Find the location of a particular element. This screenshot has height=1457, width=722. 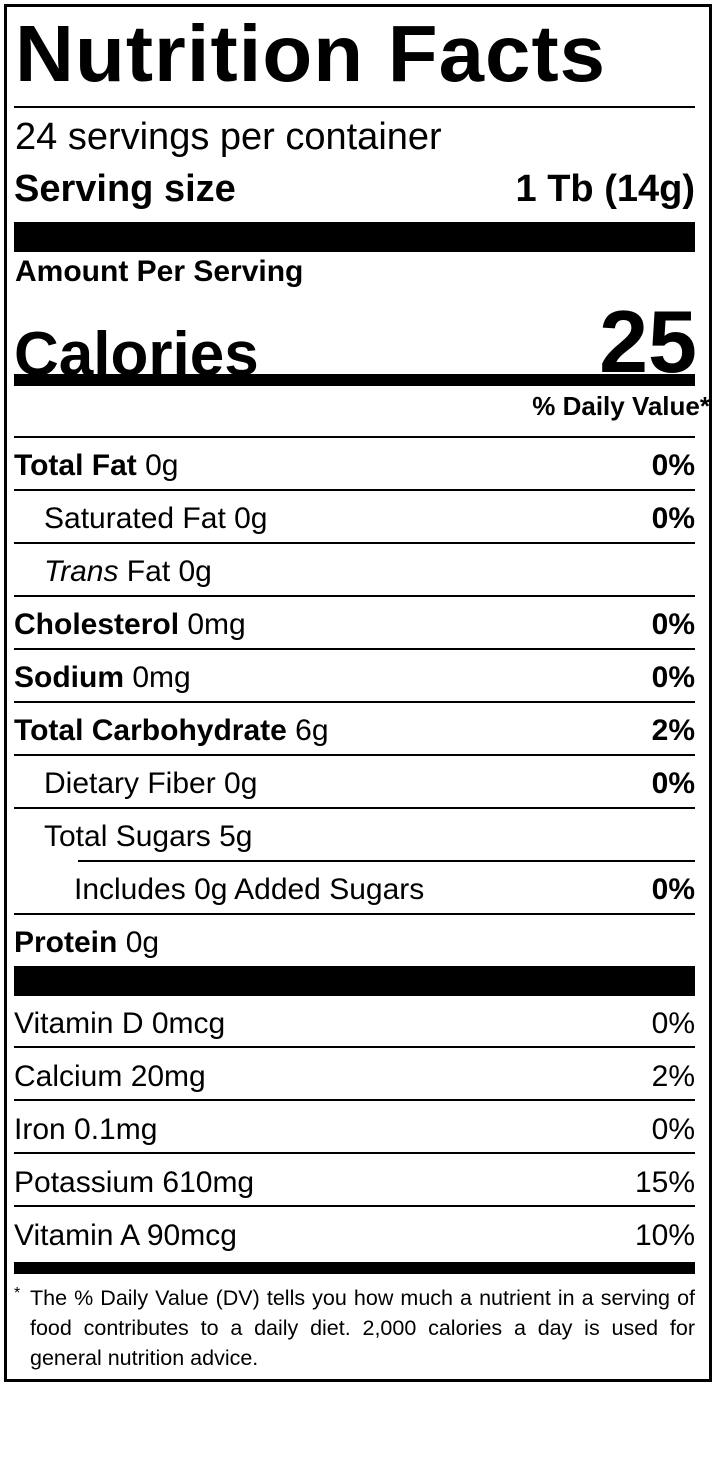

nutrient-amount: 6g is located at coordinates (307, 730).